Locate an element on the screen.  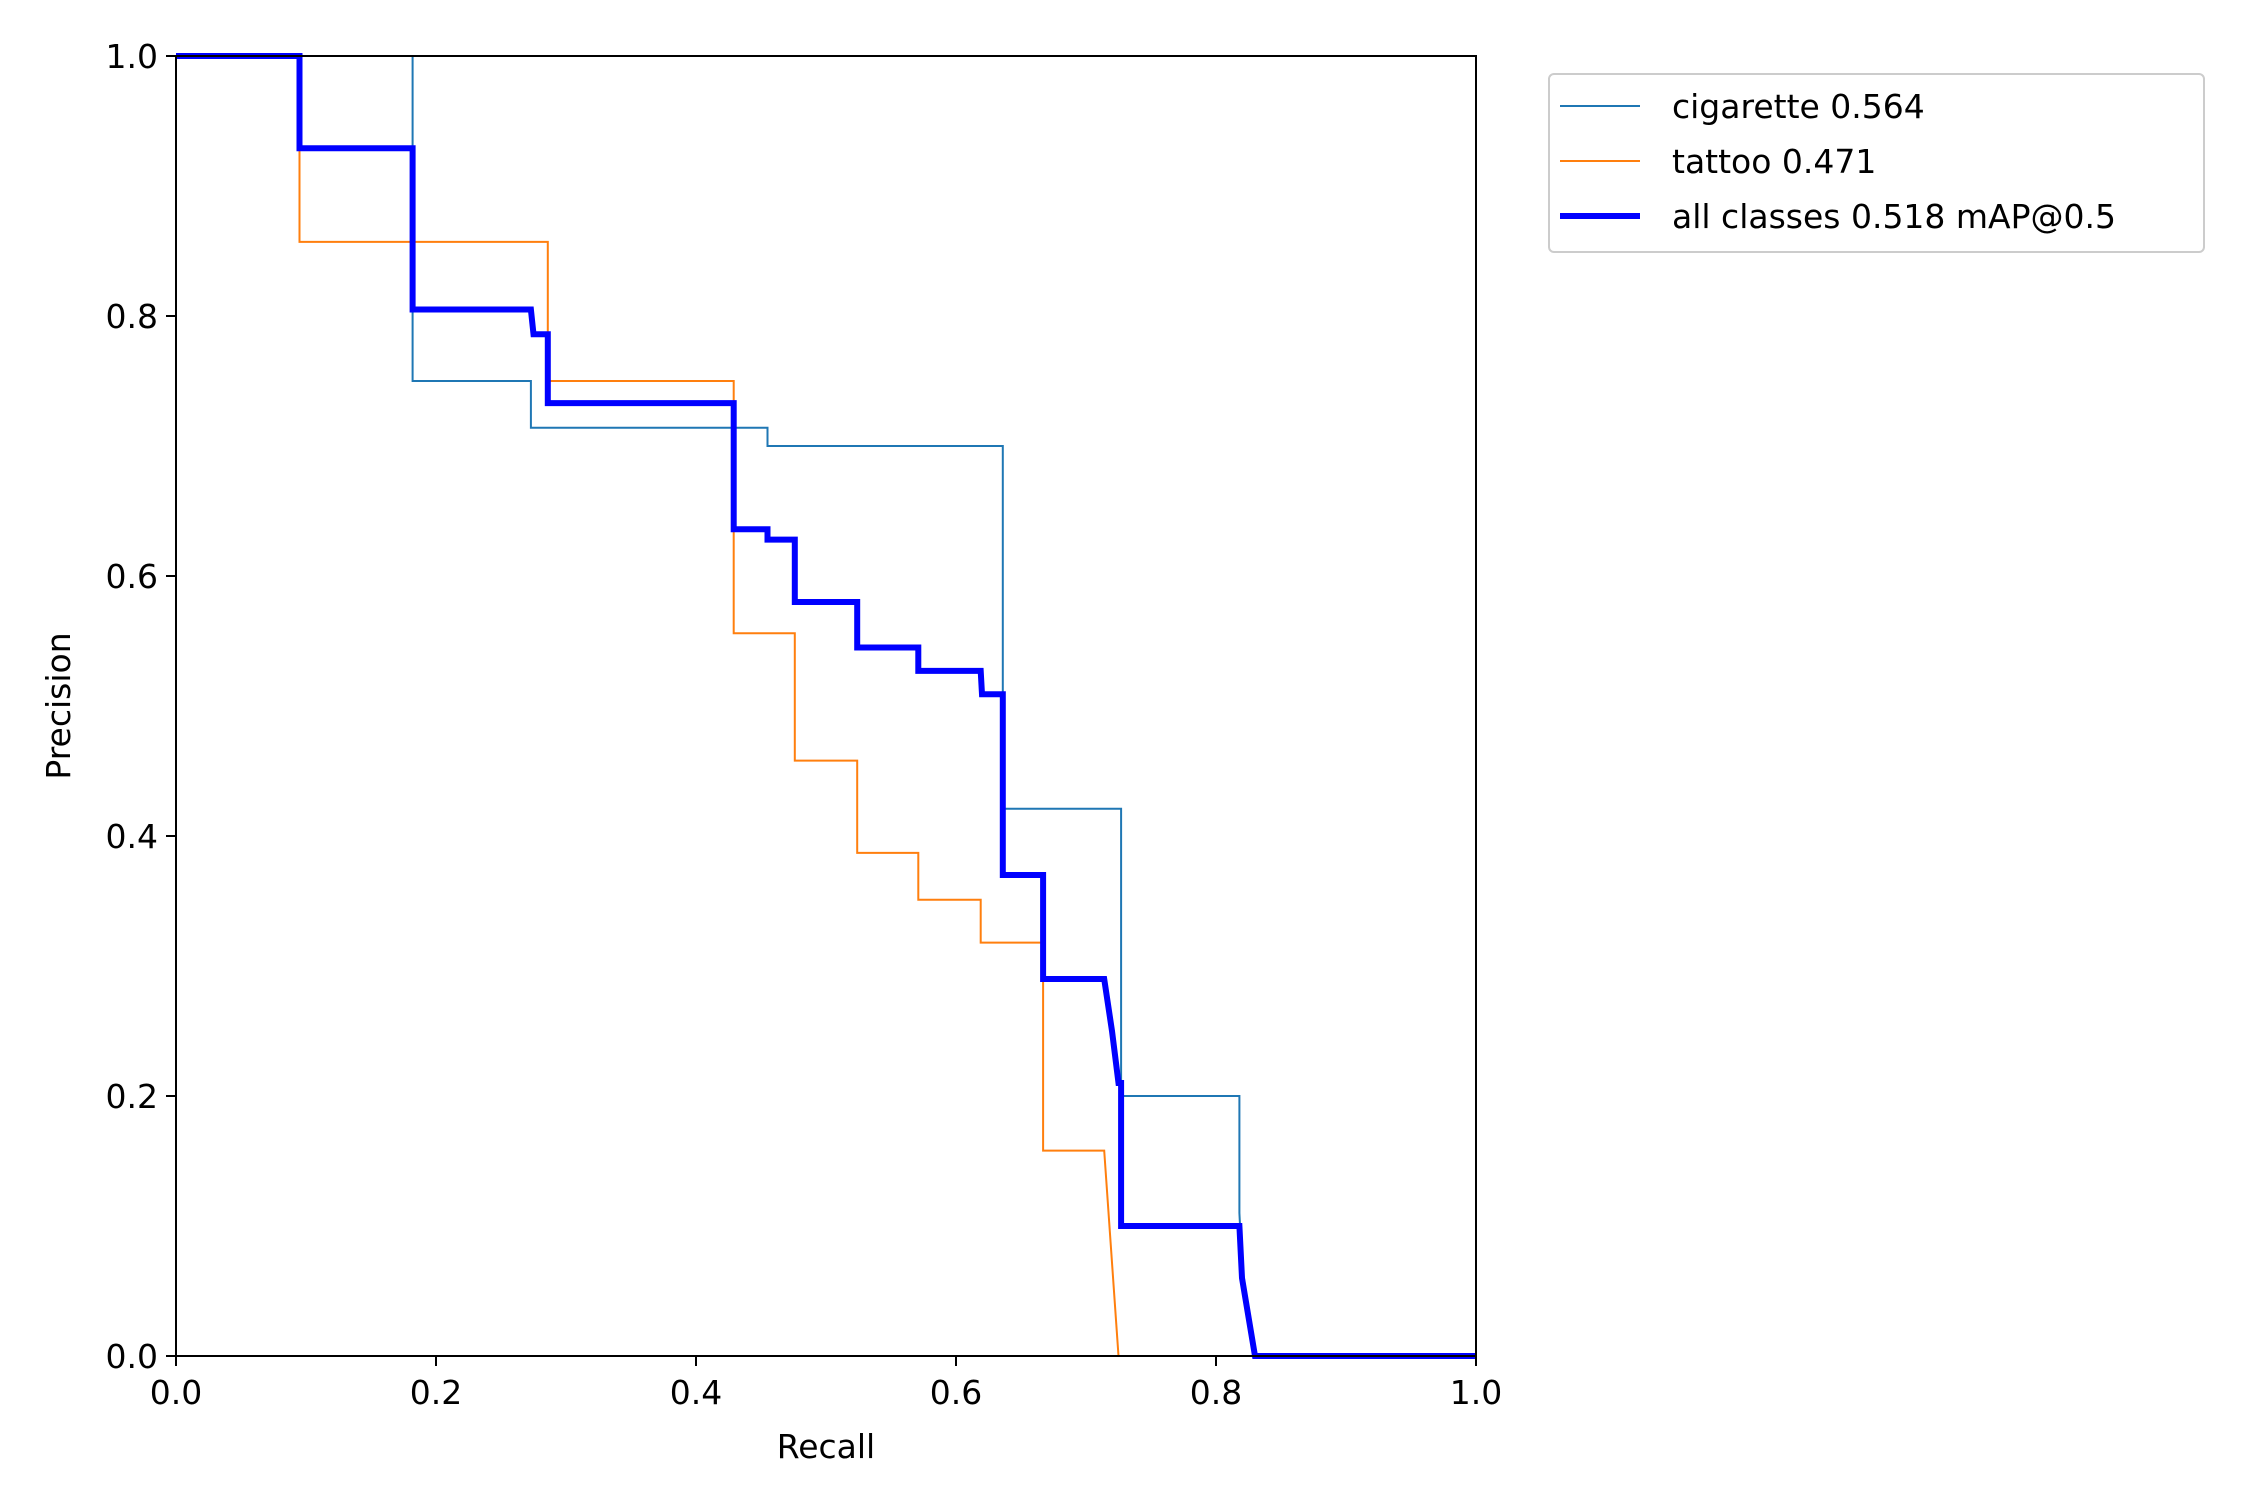
legend-label: tattoo 0.471 is located at coordinates (1774, 161).